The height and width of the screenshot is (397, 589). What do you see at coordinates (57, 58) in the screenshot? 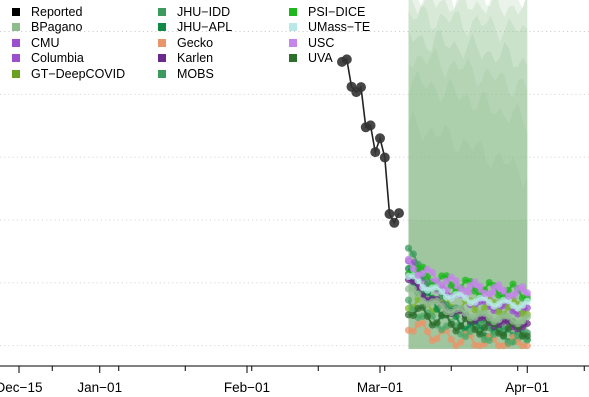
I see `legend-label: Columbia` at bounding box center [57, 58].